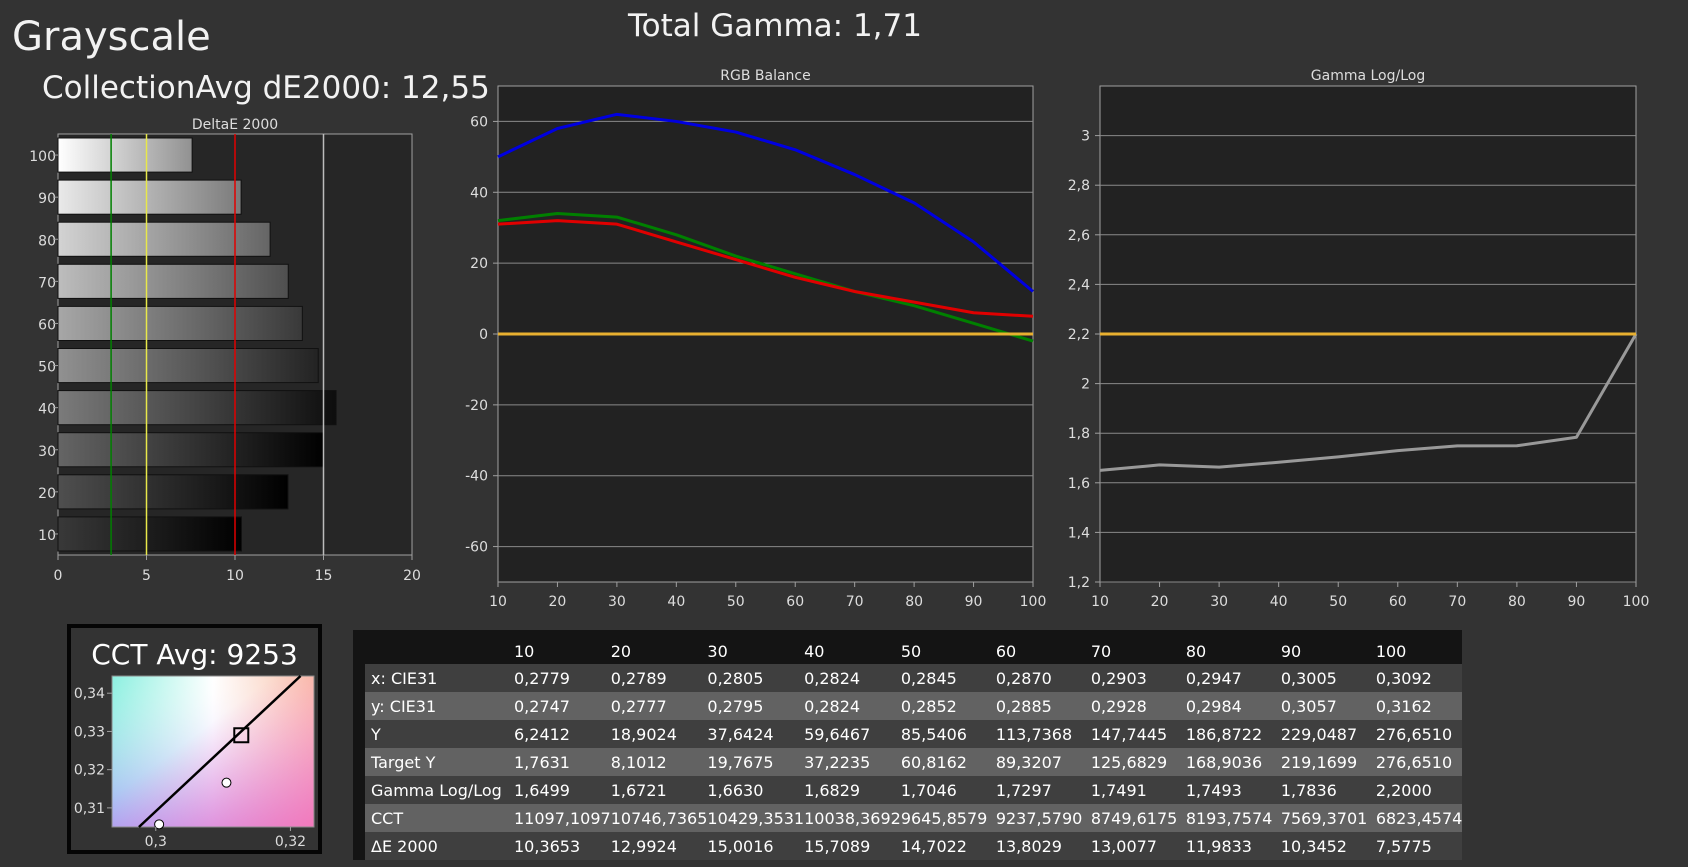 This screenshot has height=867, width=1688. What do you see at coordinates (1308, 678) in the screenshot?
I see `table-cell: 0,3005` at bounding box center [1308, 678].